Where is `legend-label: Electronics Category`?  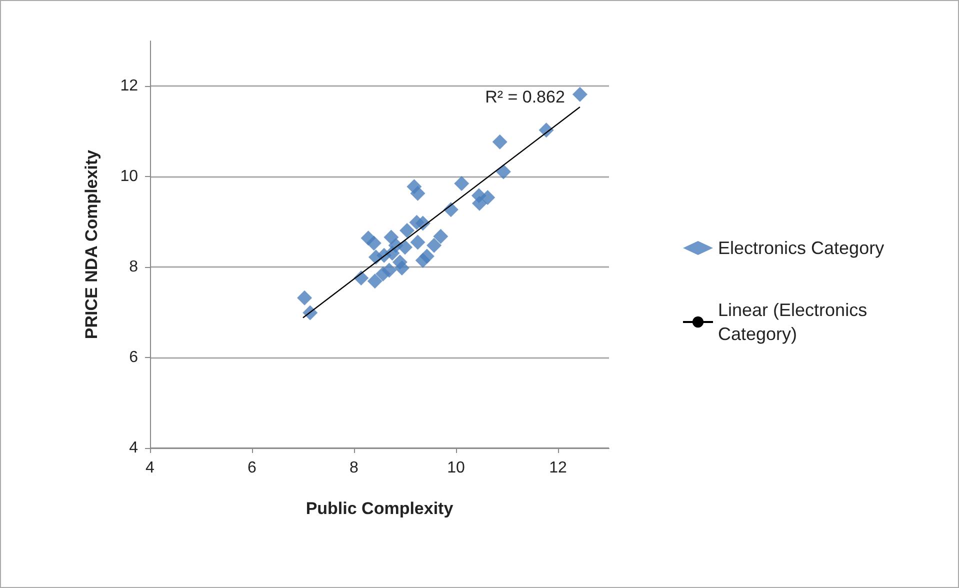 legend-label: Electronics Category is located at coordinates (801, 248).